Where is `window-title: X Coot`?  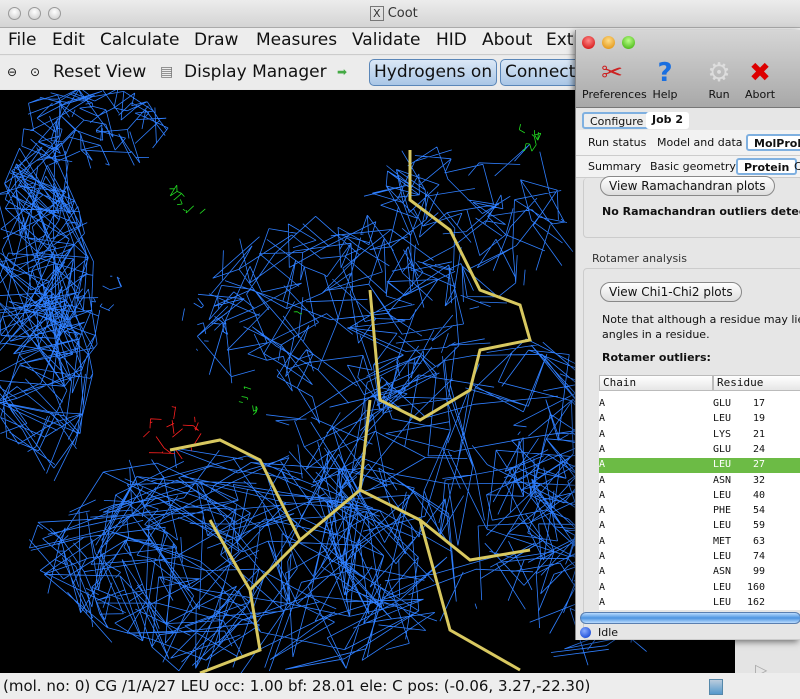 window-title: X Coot is located at coordinates (394, 13).